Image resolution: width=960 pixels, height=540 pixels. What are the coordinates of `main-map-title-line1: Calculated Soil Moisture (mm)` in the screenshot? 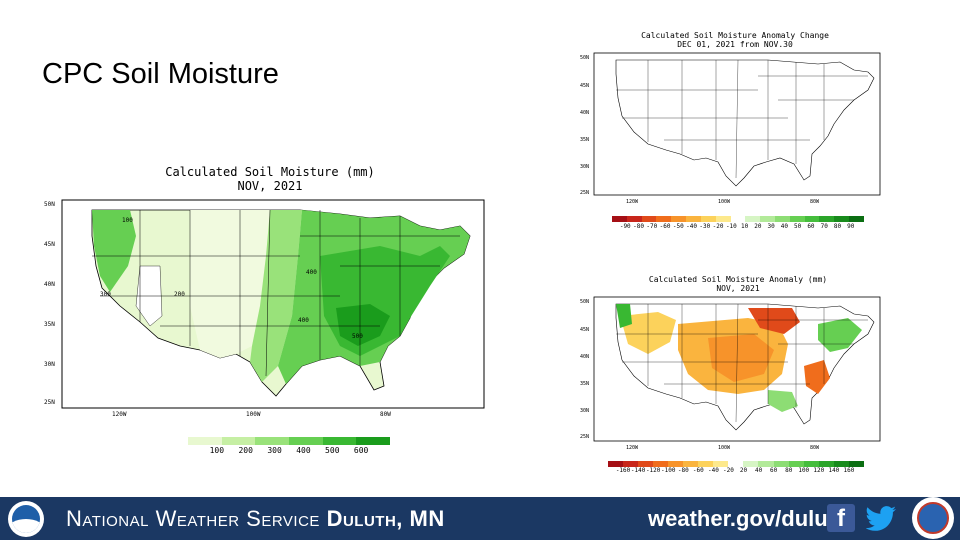 It's located at (270, 172).